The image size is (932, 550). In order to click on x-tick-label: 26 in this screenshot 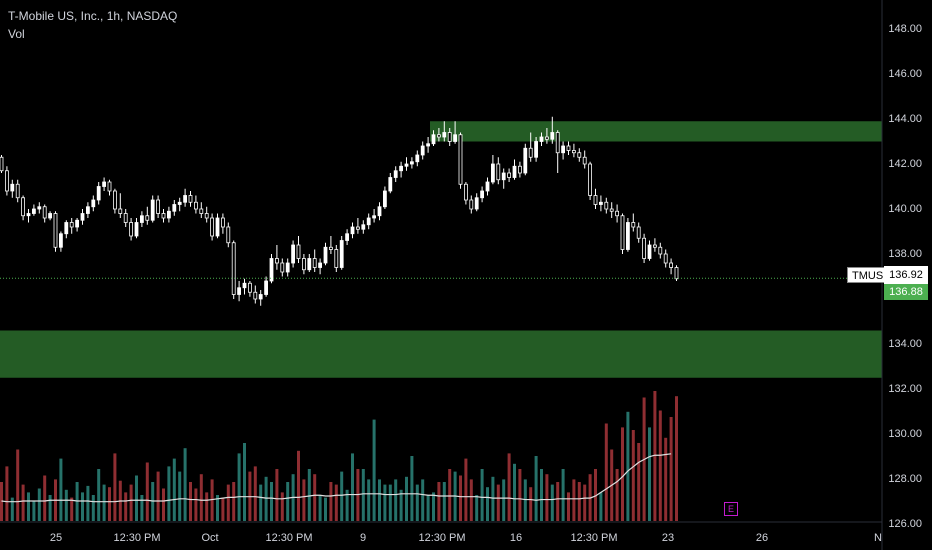, I will do `click(762, 538)`.